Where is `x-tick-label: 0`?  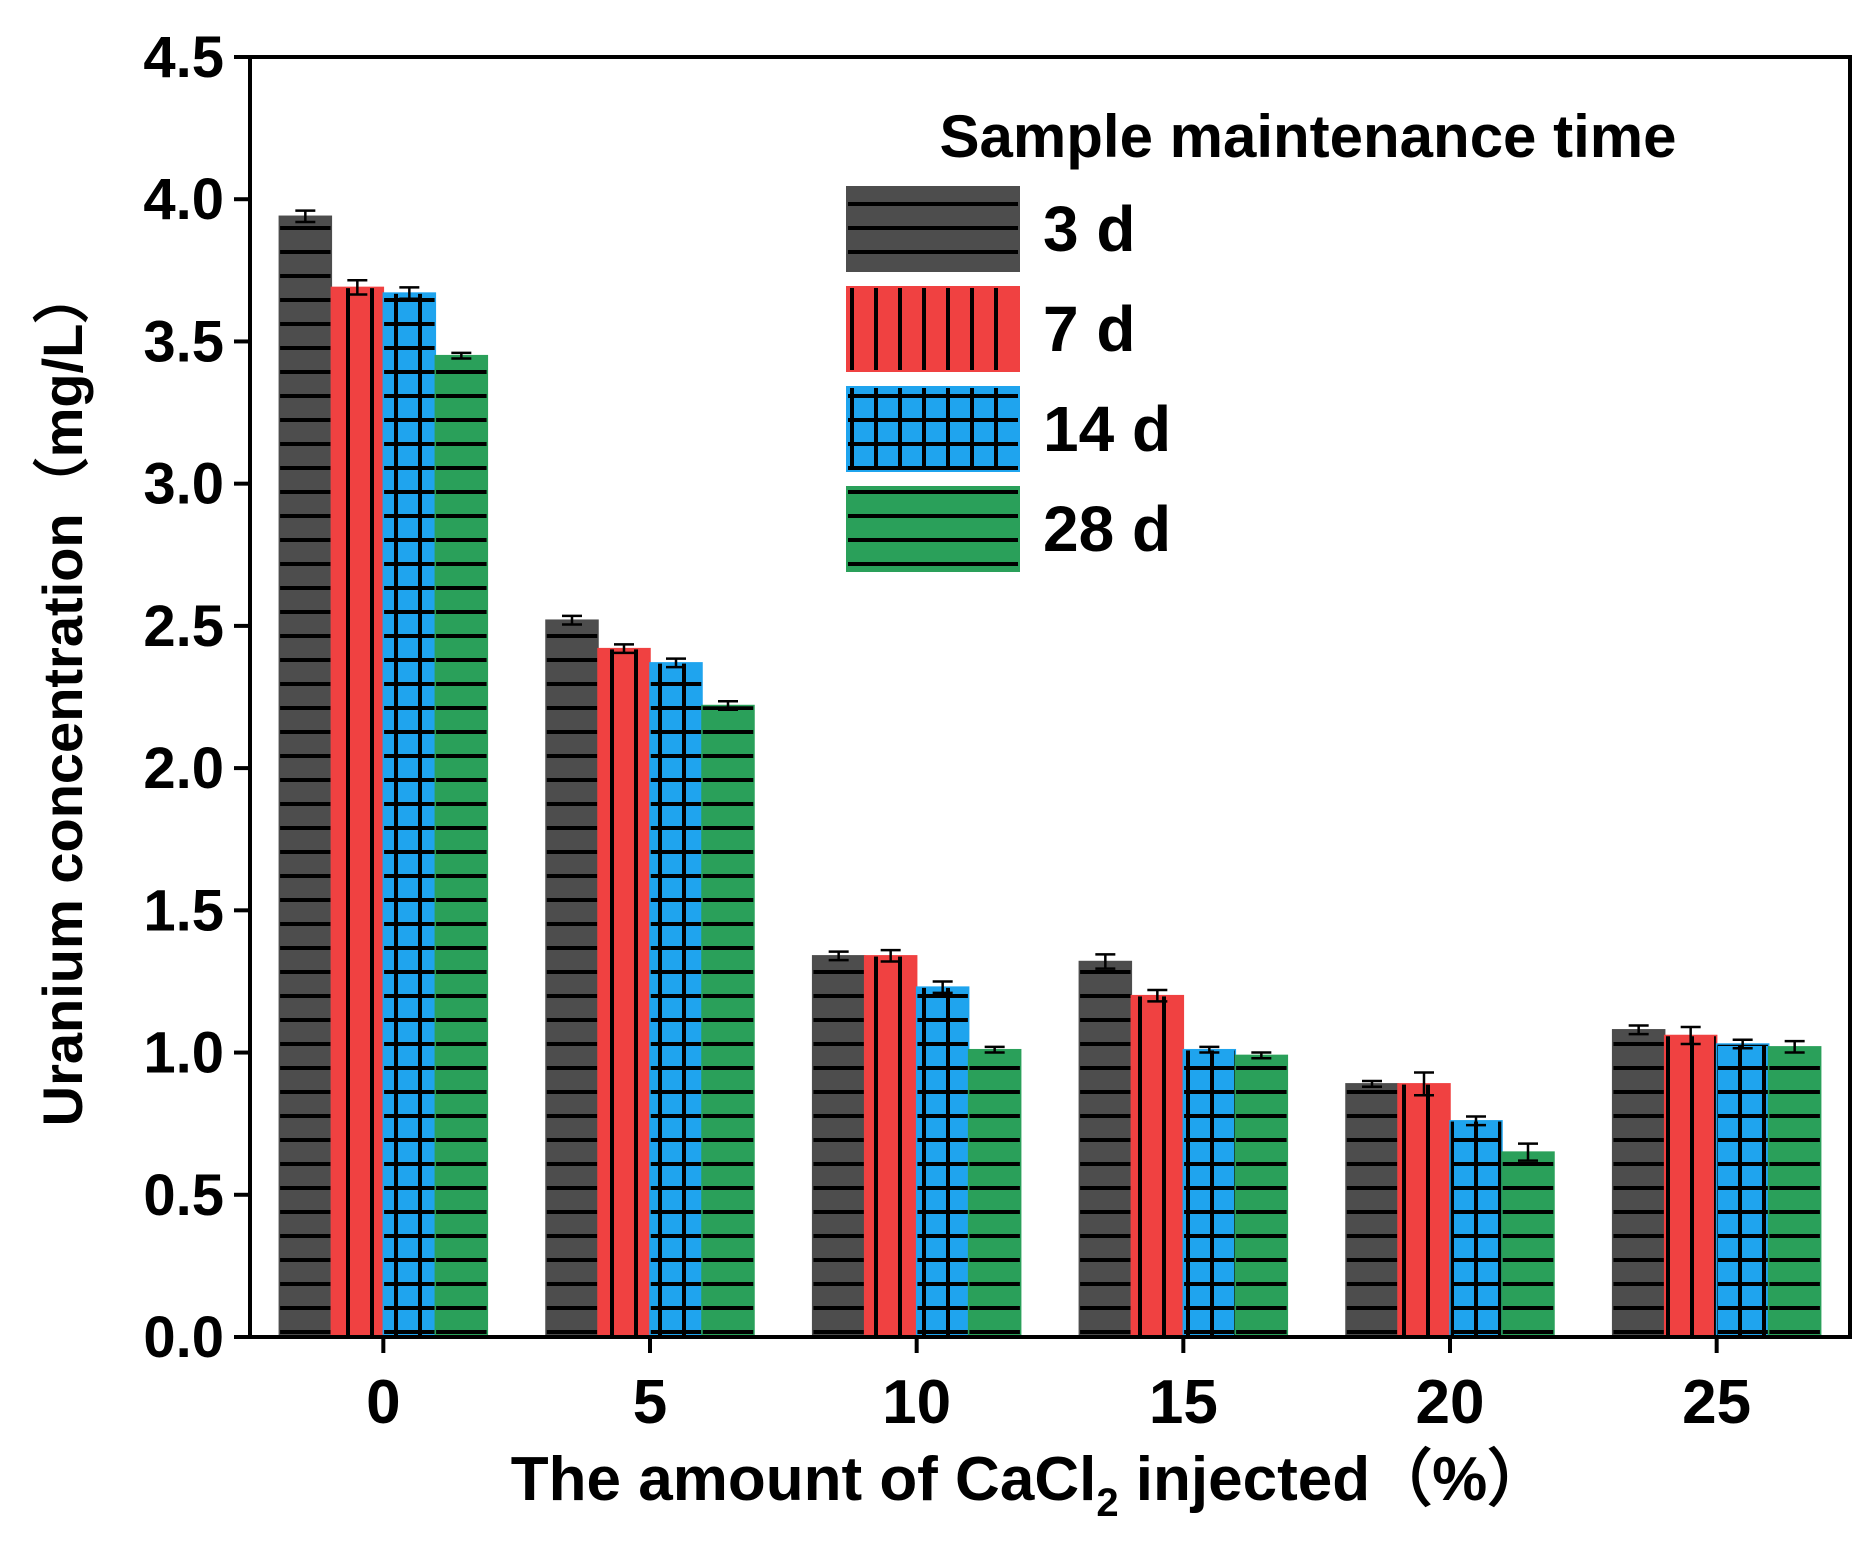
x-tick-label: 0 is located at coordinates (383, 1402).